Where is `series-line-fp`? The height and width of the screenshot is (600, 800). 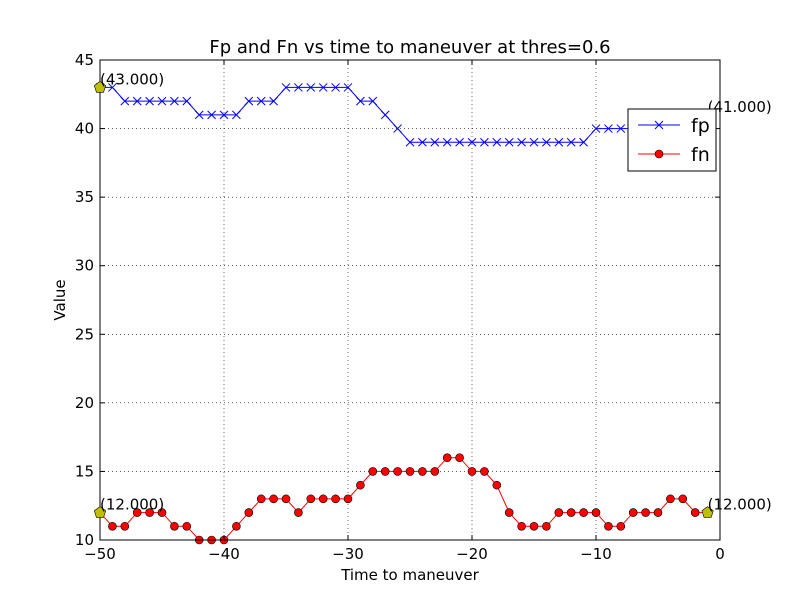 series-line-fp is located at coordinates (404, 114).